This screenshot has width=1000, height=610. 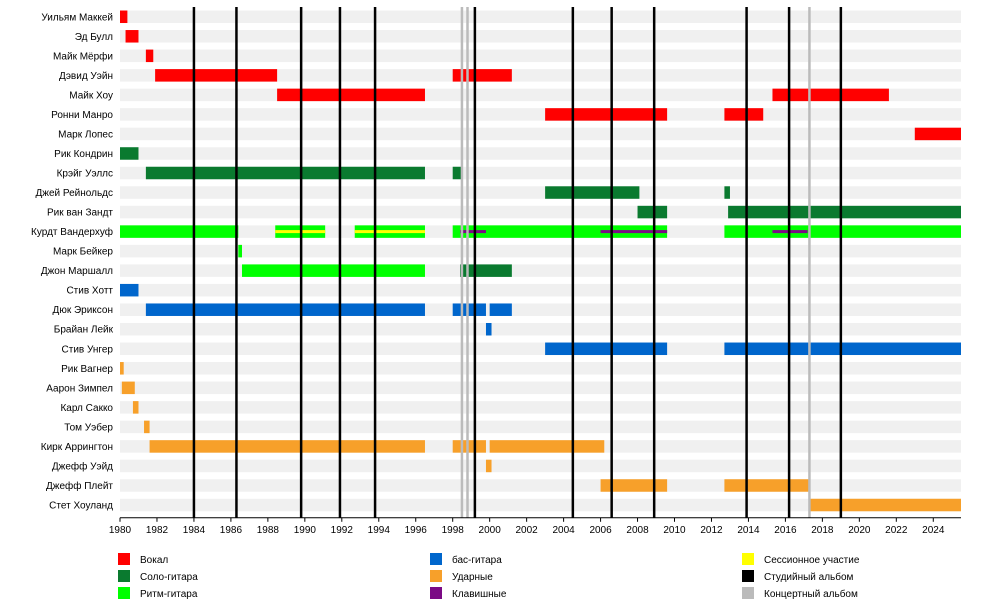 I want to click on member-name-label: Брайан Лейк, so click(x=84, y=330).